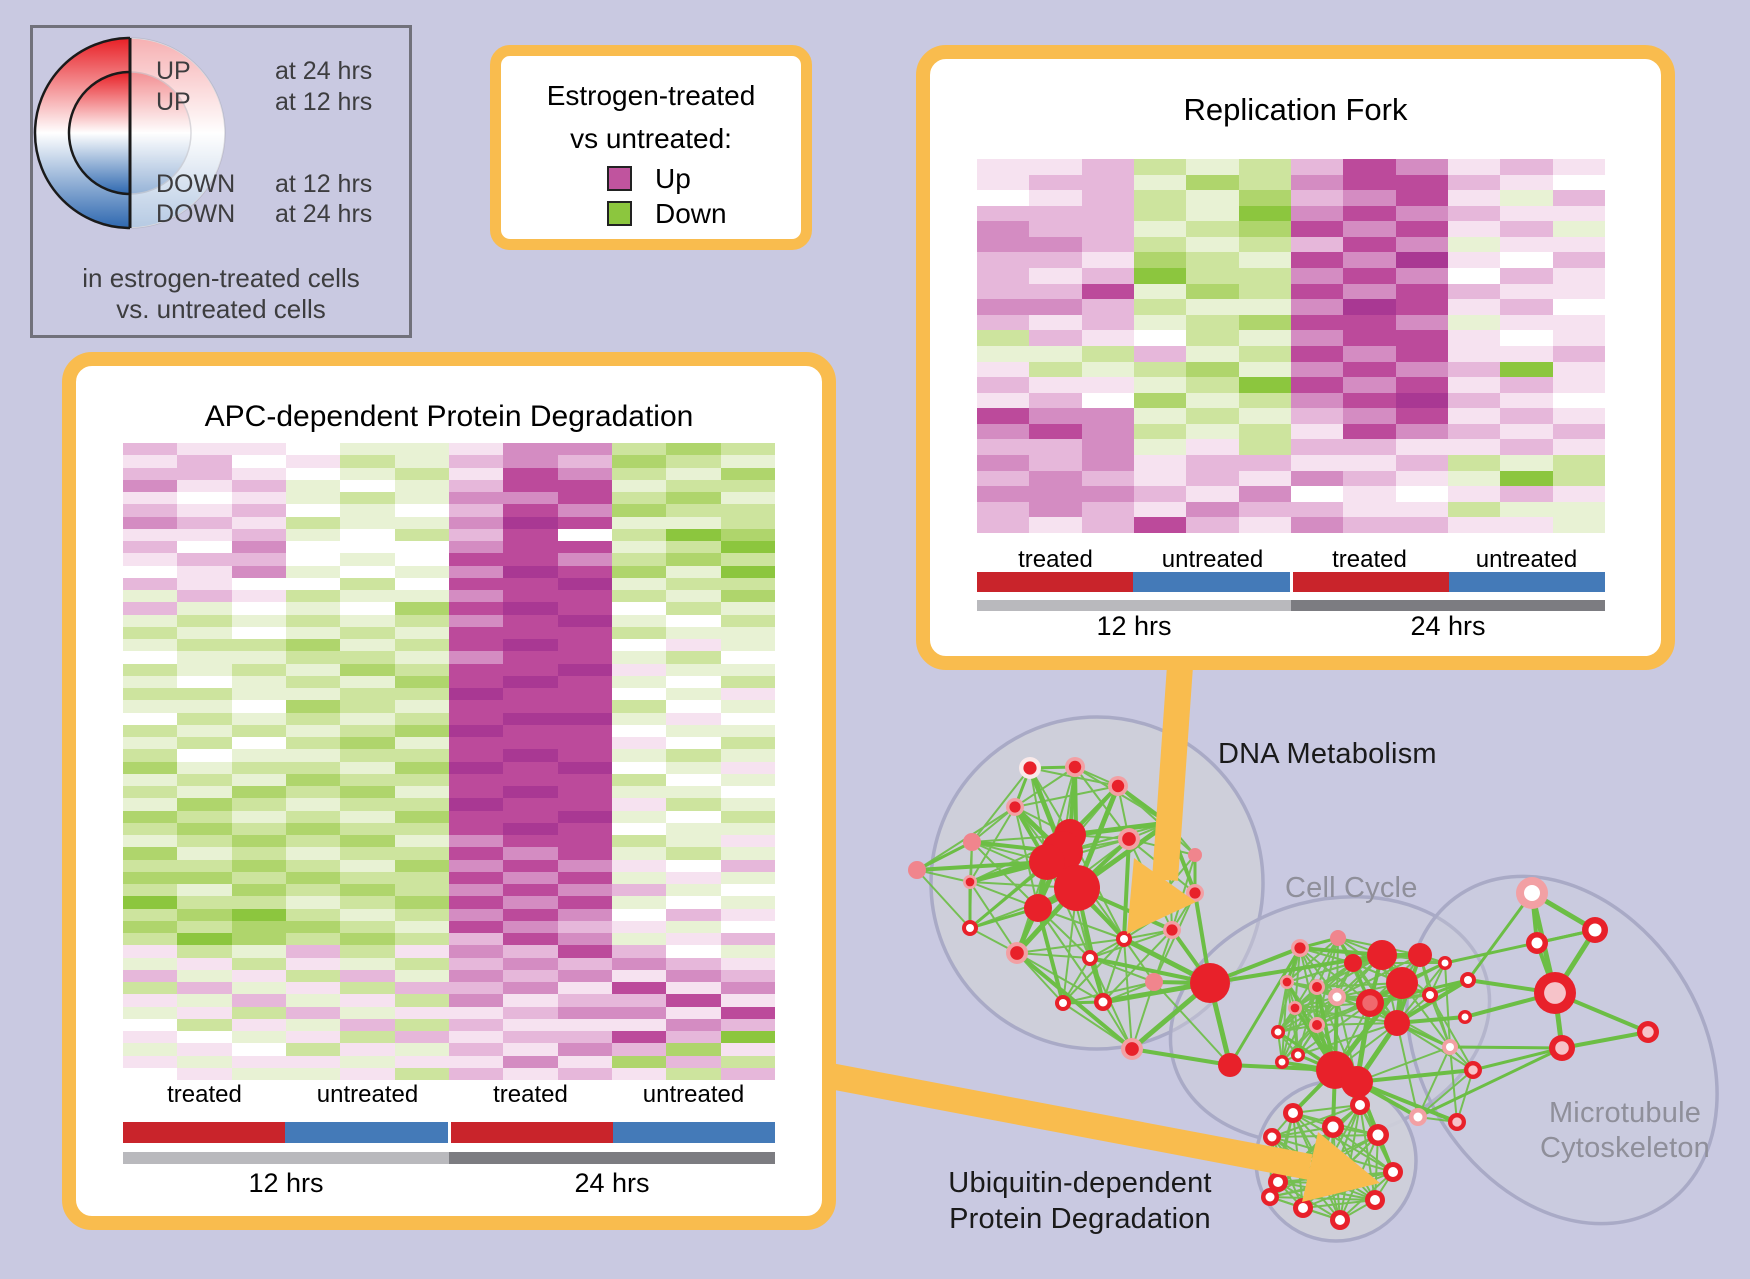 This screenshot has width=1750, height=1279. Describe the element at coordinates (1295, 109) in the screenshot. I see `rf-panel-title: Replication Fork` at that location.